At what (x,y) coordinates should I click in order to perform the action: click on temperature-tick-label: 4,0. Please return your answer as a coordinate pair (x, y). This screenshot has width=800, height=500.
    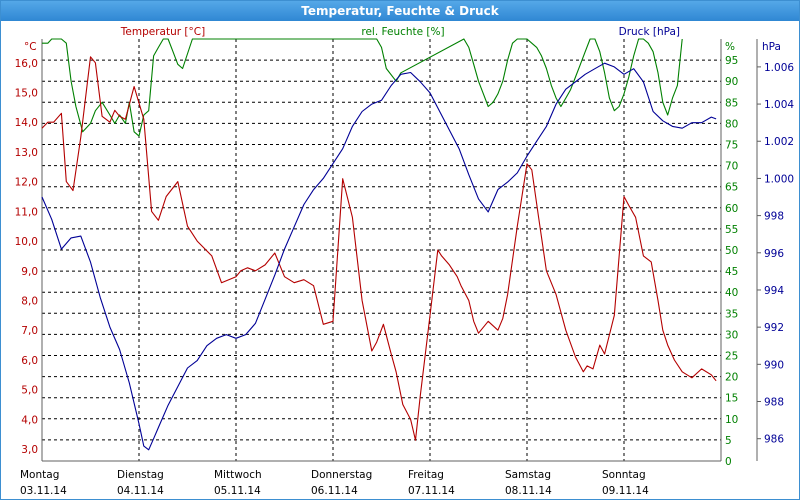
    Looking at the image, I should click on (29, 420).